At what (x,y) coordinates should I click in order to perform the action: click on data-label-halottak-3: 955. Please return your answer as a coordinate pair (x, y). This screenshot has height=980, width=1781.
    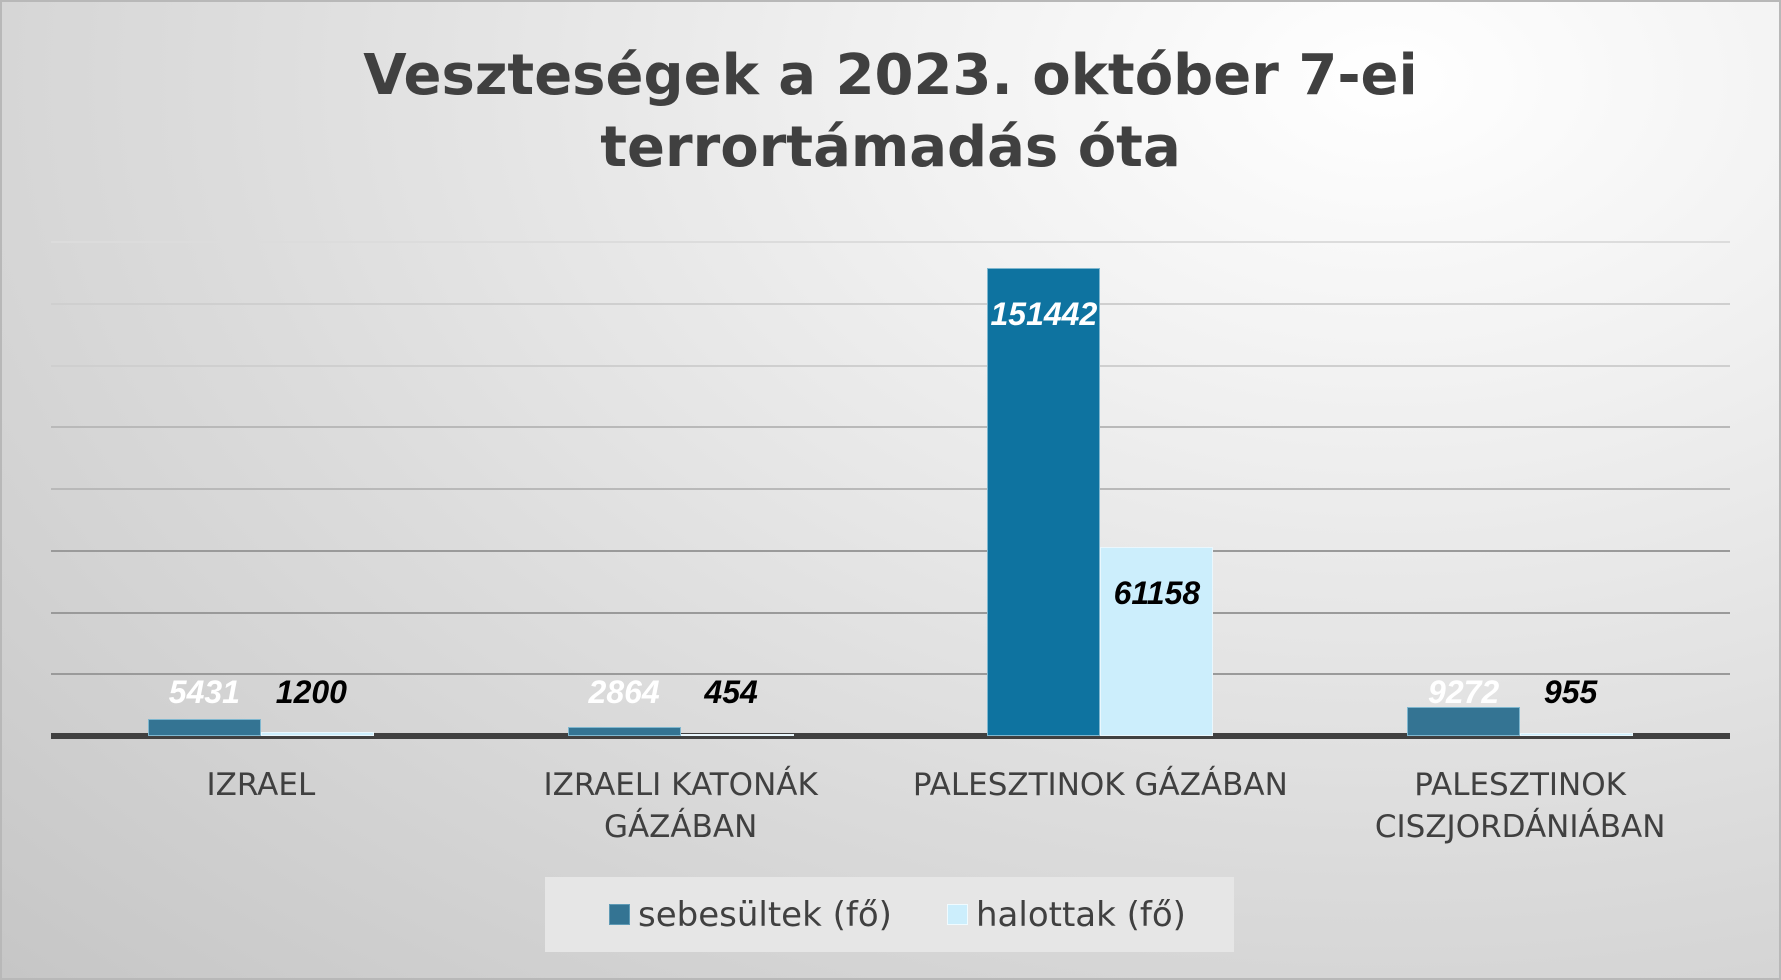
    Looking at the image, I should click on (1570, 692).